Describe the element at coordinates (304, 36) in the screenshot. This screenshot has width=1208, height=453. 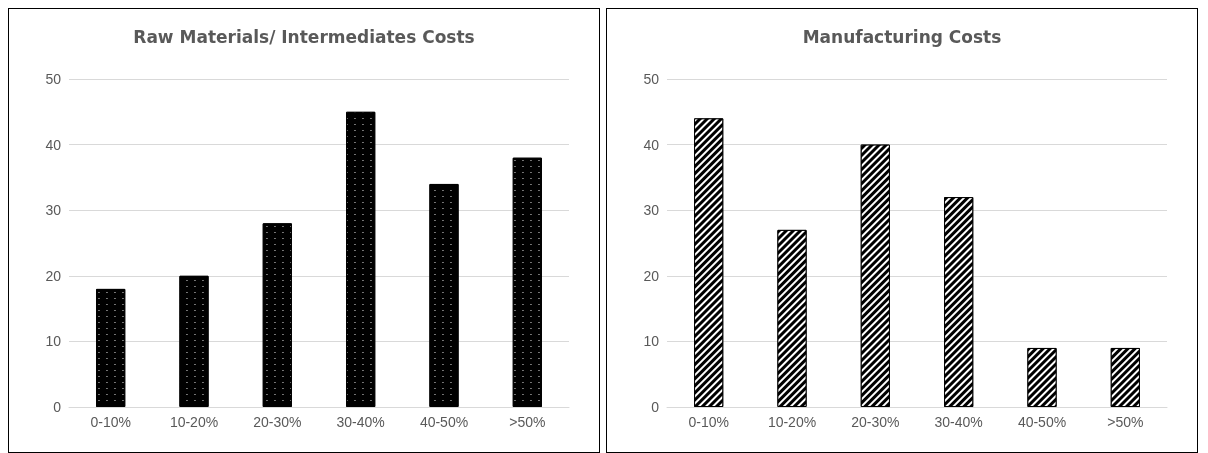
I see `chart-title: Raw Materials/ Intermediates Costs` at that location.